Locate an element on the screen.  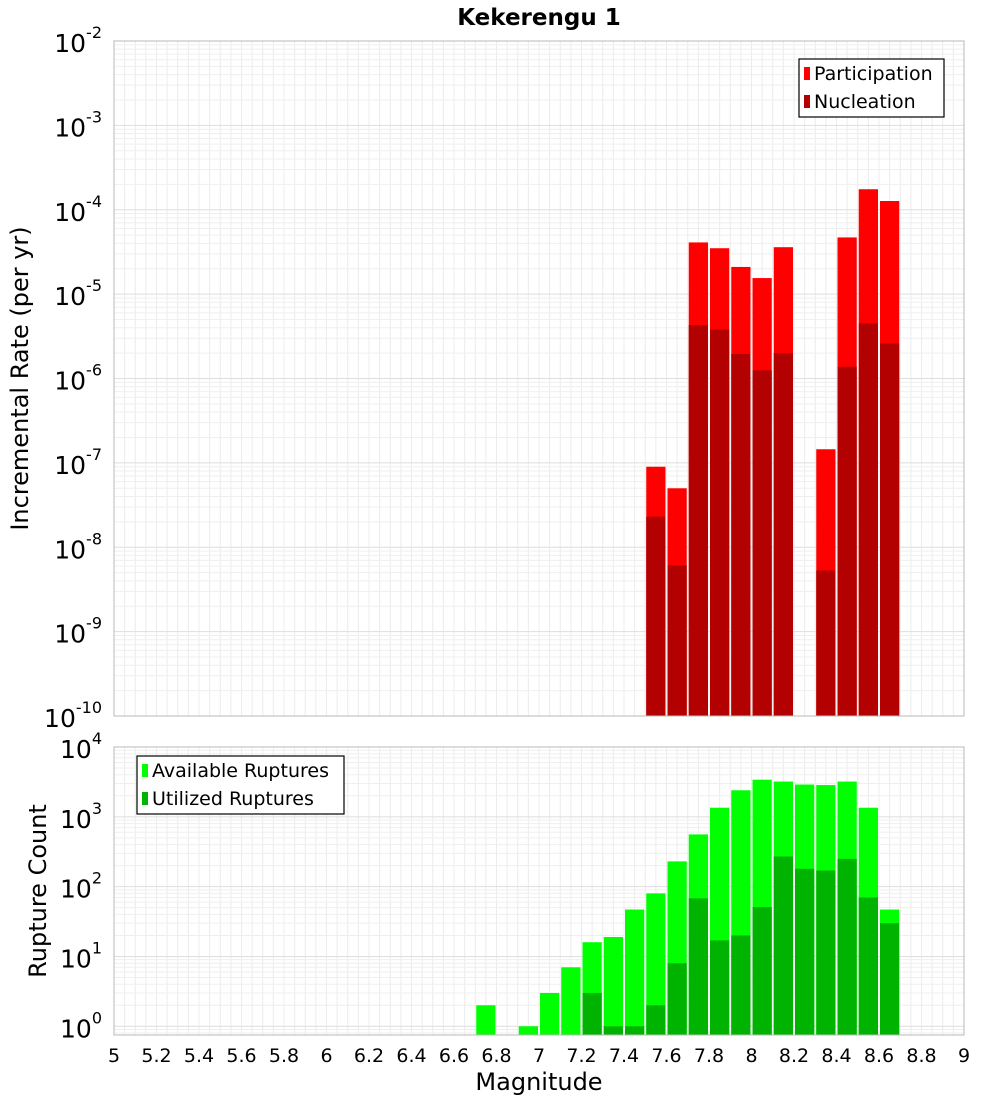
rate-y-tick-label: 10⁻² is located at coordinates (78, 40).